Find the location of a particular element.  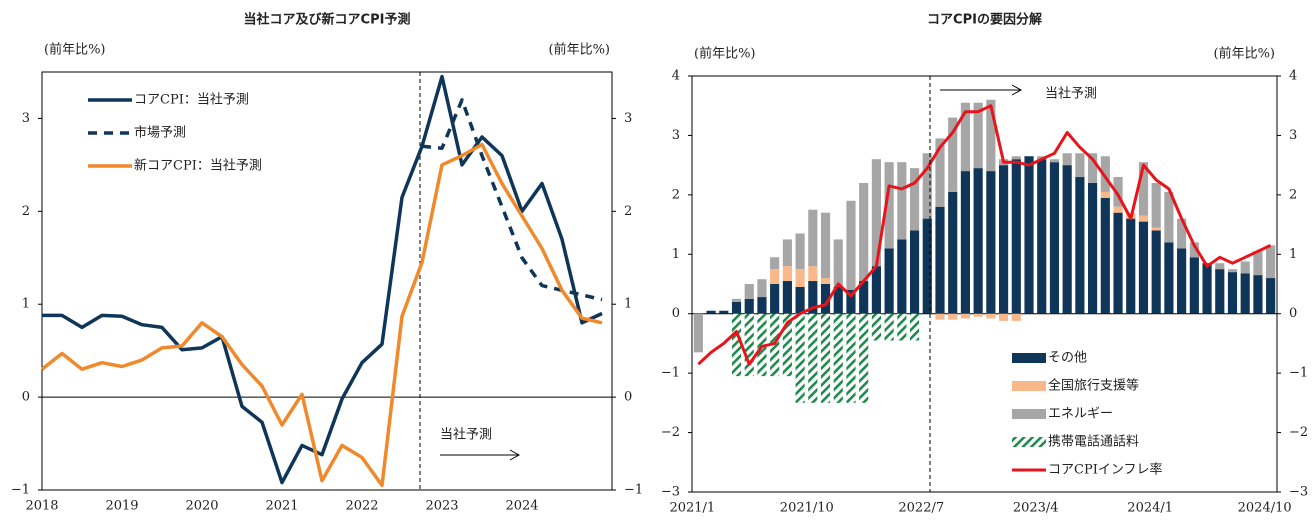

y-tick-label: 4 is located at coordinates (676, 76).